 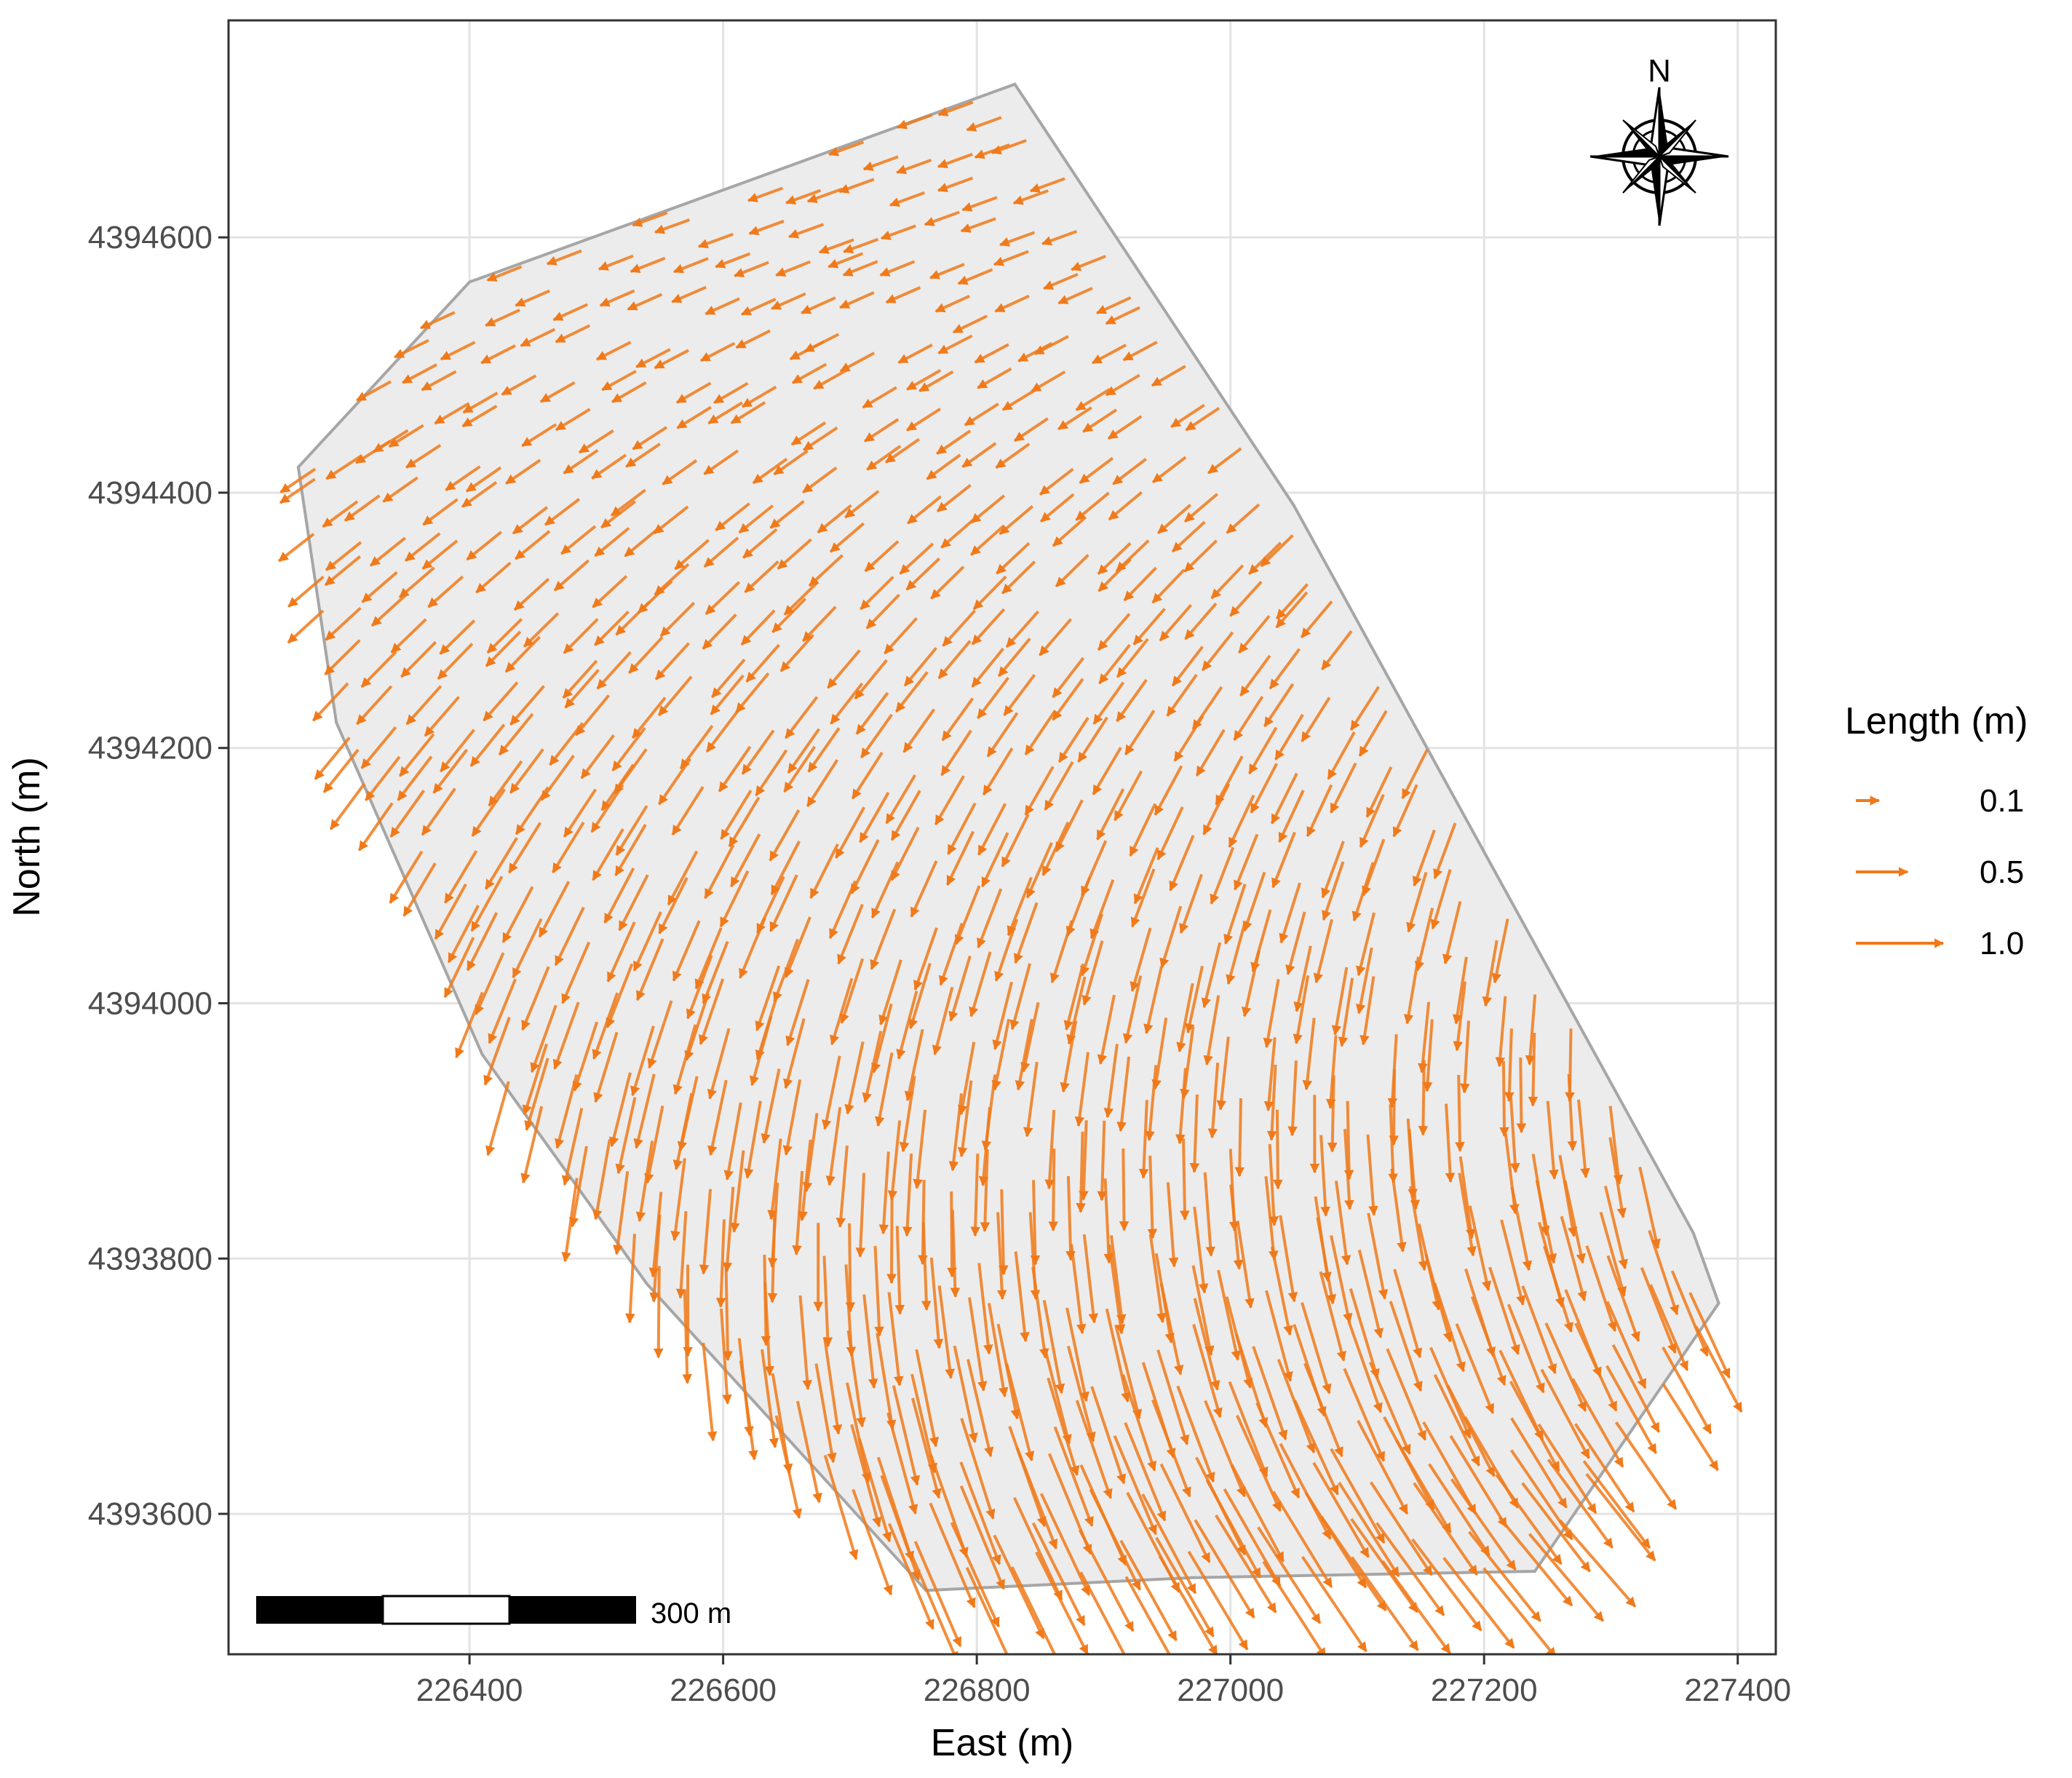 What do you see at coordinates (723, 1690) in the screenshot?
I see `x-tick-label: 226600` at bounding box center [723, 1690].